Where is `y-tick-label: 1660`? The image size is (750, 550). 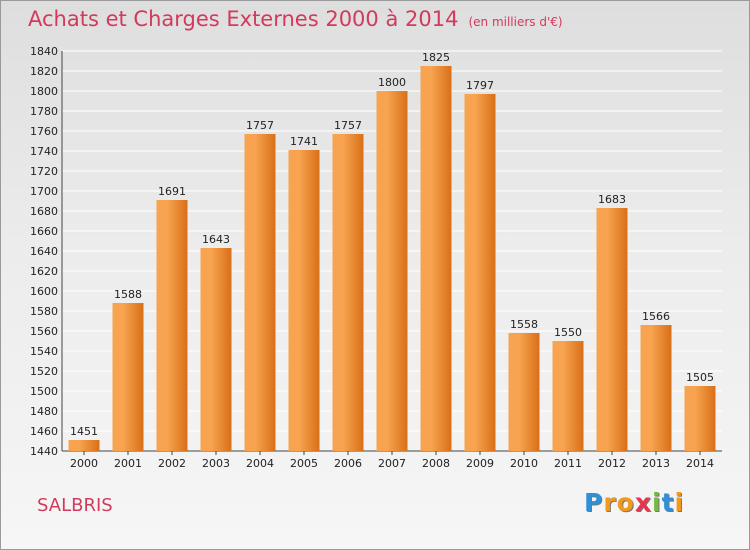 y-tick-label: 1660 is located at coordinates (44, 231).